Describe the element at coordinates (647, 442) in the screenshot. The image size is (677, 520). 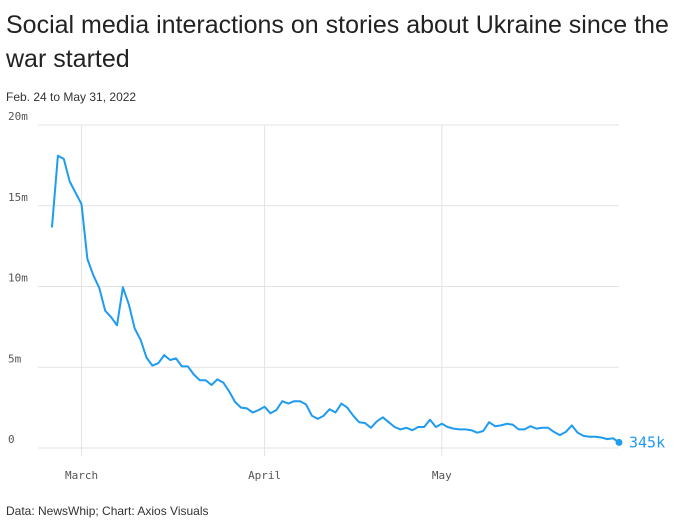
I see `end-value-label: 345k` at that location.